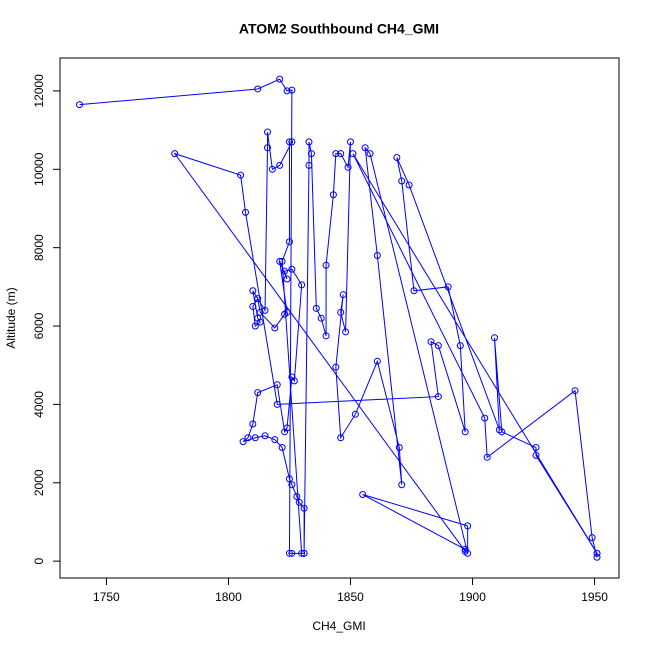 The image size is (650, 655). Describe the element at coordinates (39, 482) in the screenshot. I see `y-tick-label: 2000` at that location.